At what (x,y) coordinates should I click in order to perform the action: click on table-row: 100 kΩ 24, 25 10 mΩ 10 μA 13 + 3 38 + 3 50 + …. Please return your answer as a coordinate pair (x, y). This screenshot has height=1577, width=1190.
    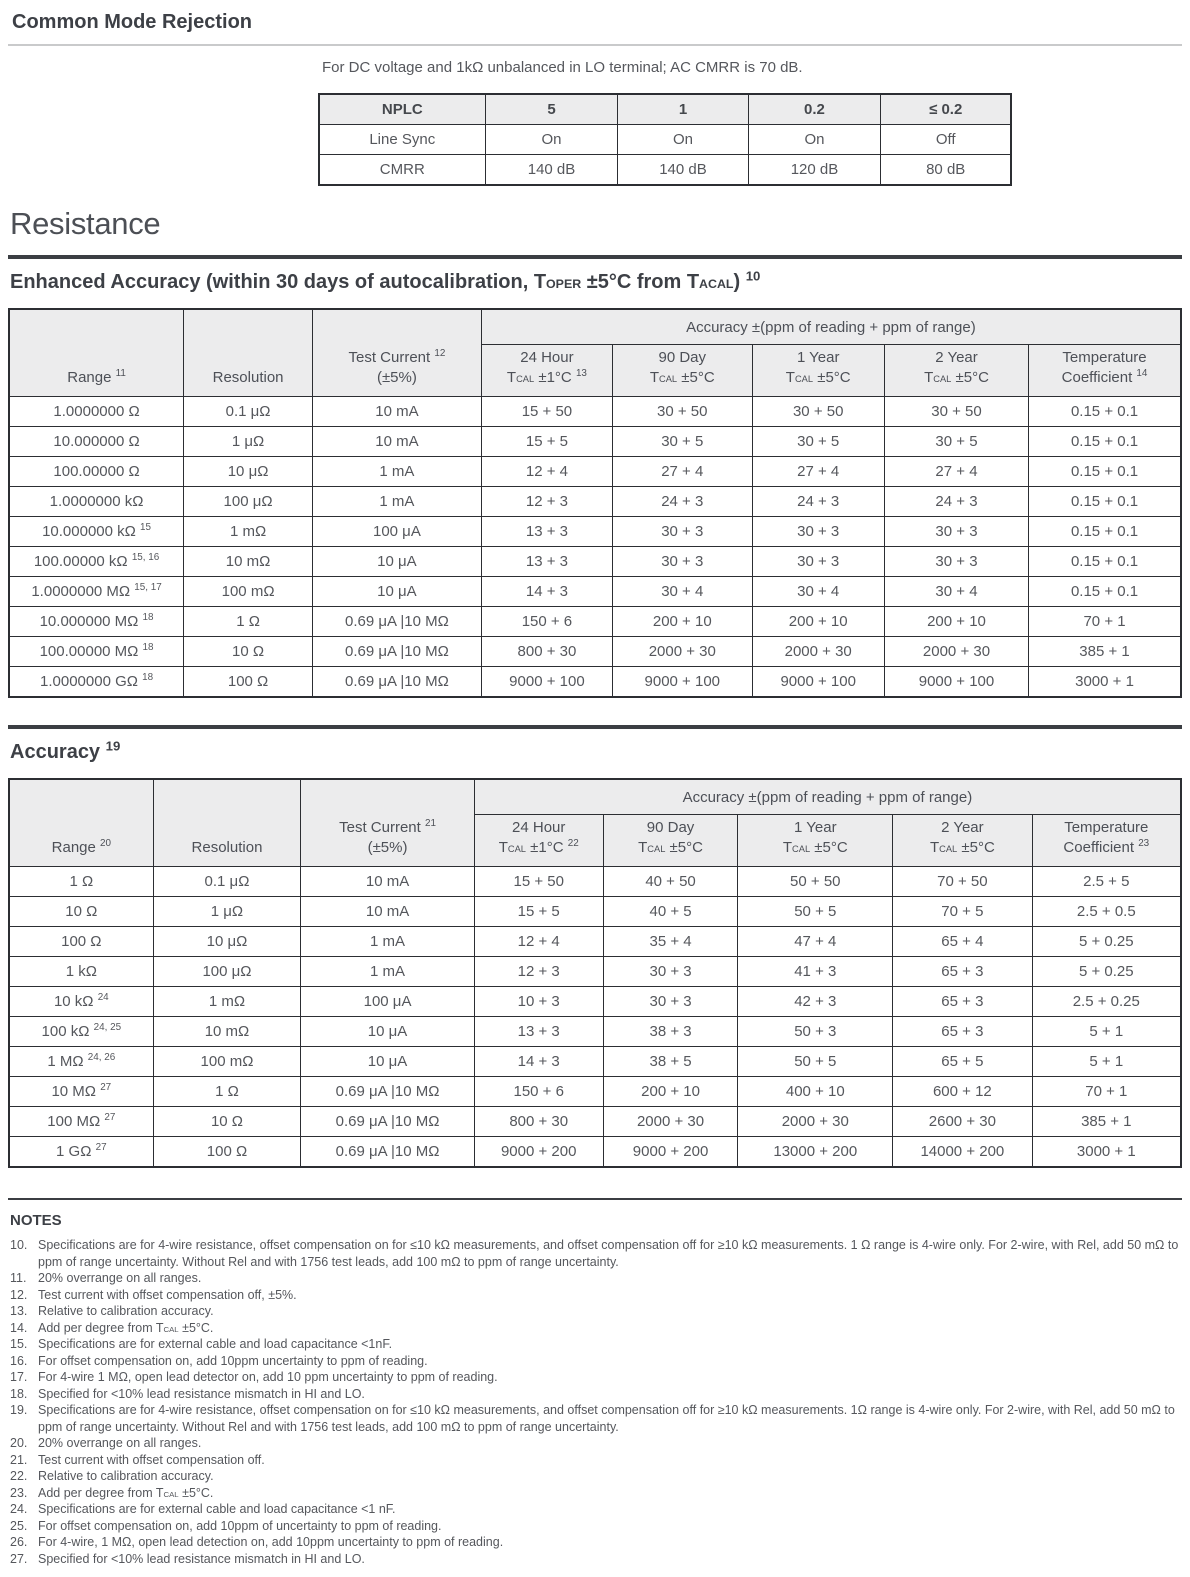
    Looking at the image, I should click on (595, 1031).